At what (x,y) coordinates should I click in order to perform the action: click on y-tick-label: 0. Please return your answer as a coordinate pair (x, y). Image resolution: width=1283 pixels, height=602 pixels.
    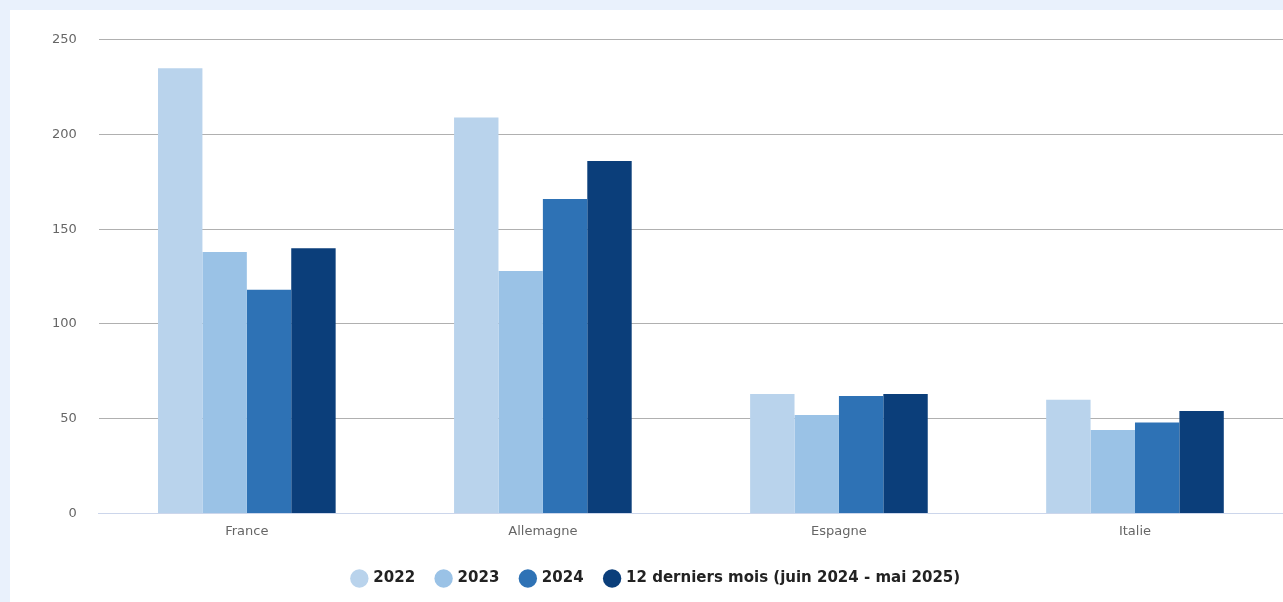
    Looking at the image, I should click on (72, 512).